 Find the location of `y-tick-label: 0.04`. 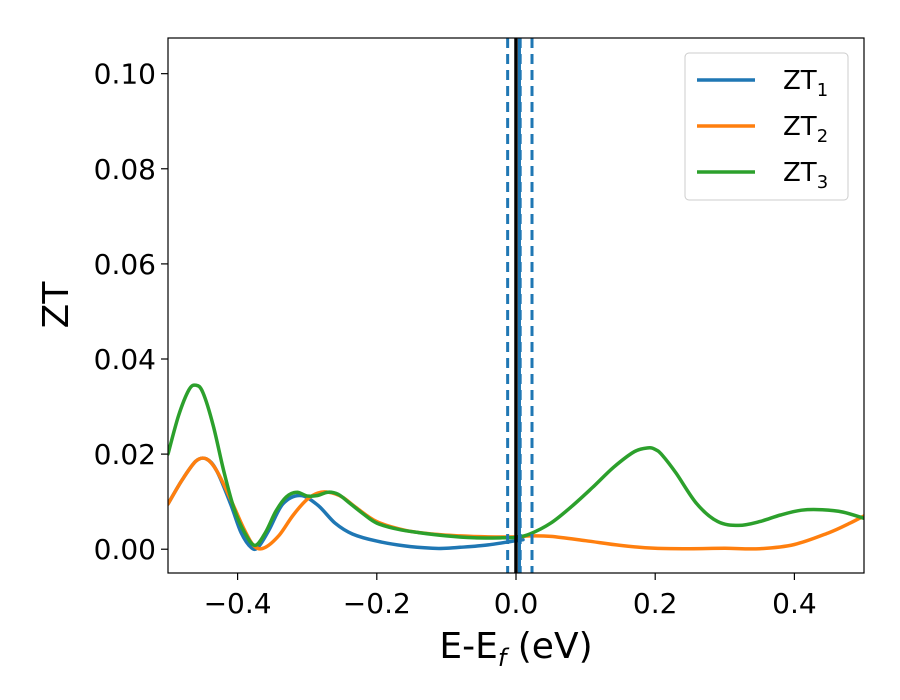

y-tick-label: 0.04 is located at coordinates (125, 359).